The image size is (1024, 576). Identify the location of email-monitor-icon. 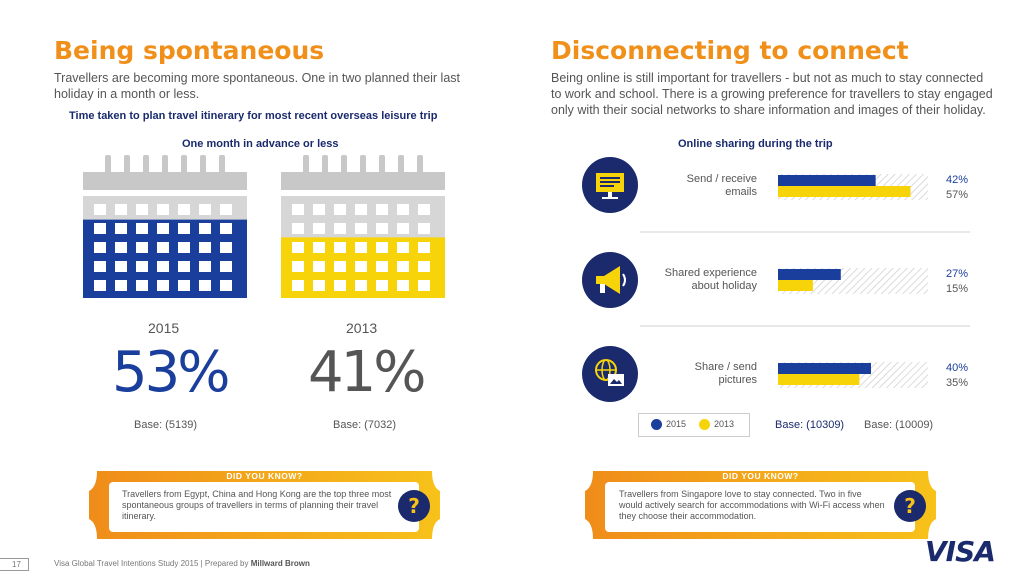
(610, 185).